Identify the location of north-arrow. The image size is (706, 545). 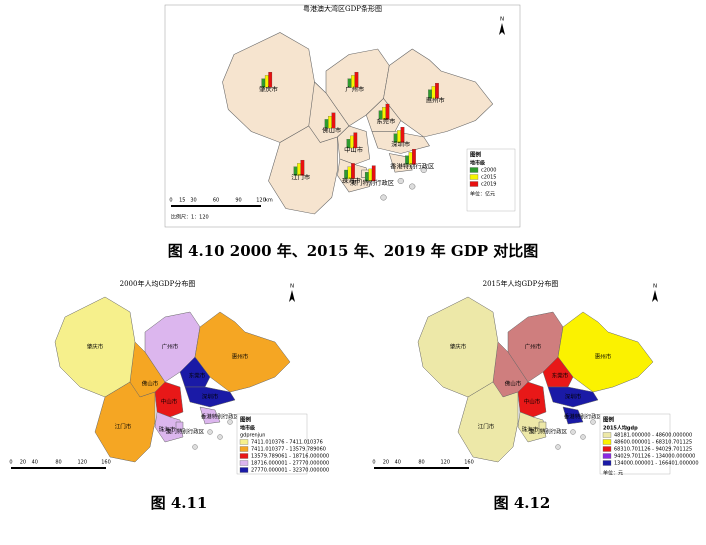
(292, 296).